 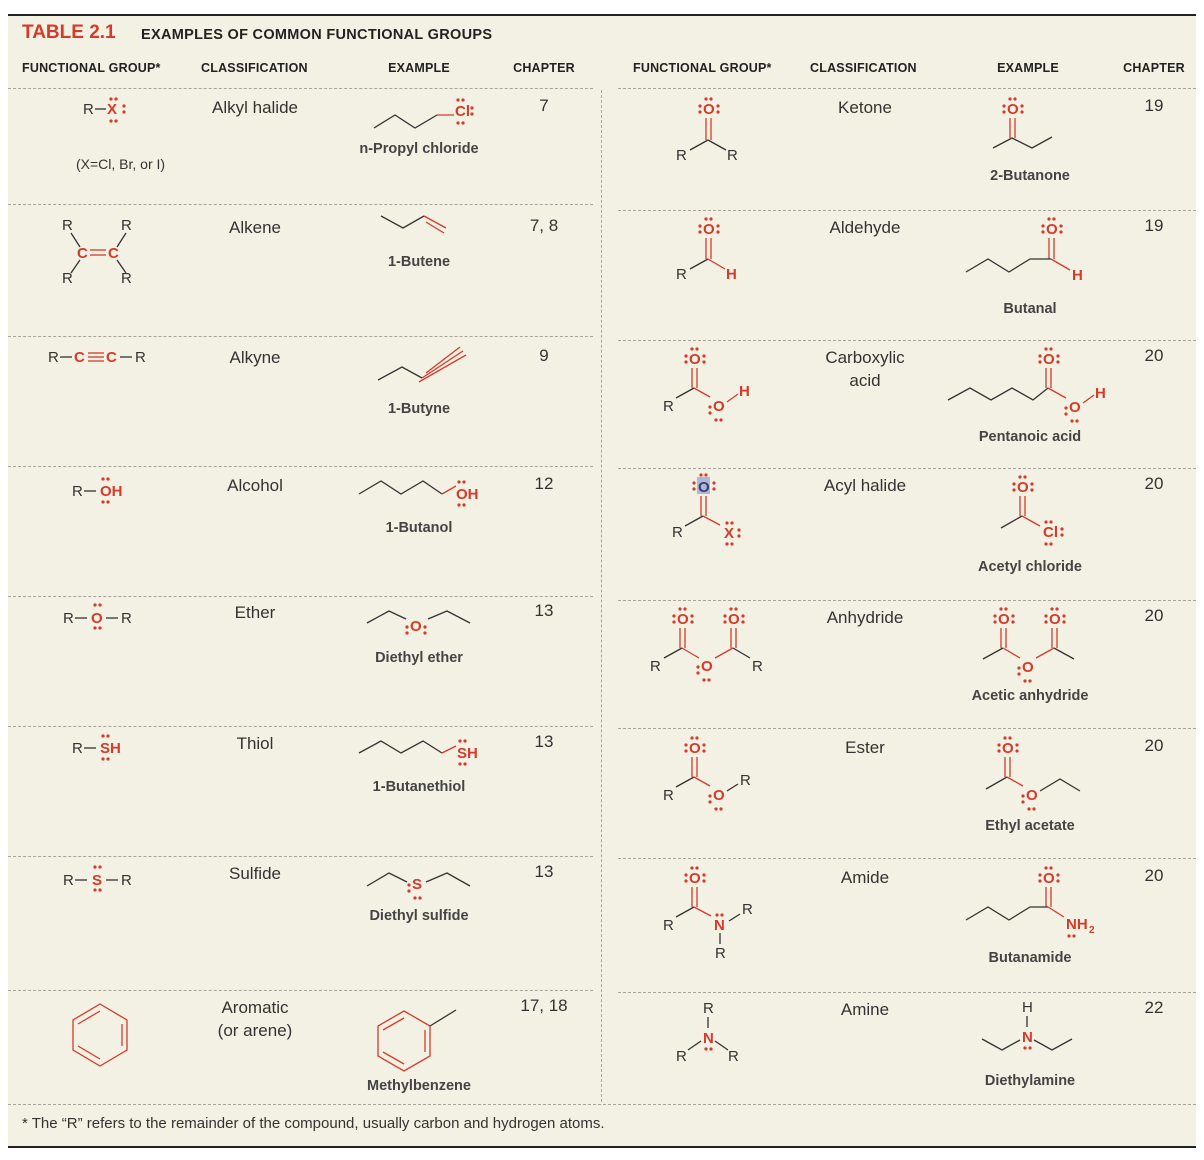 What do you see at coordinates (1030, 309) in the screenshot?
I see `right-example-name: Butanal` at bounding box center [1030, 309].